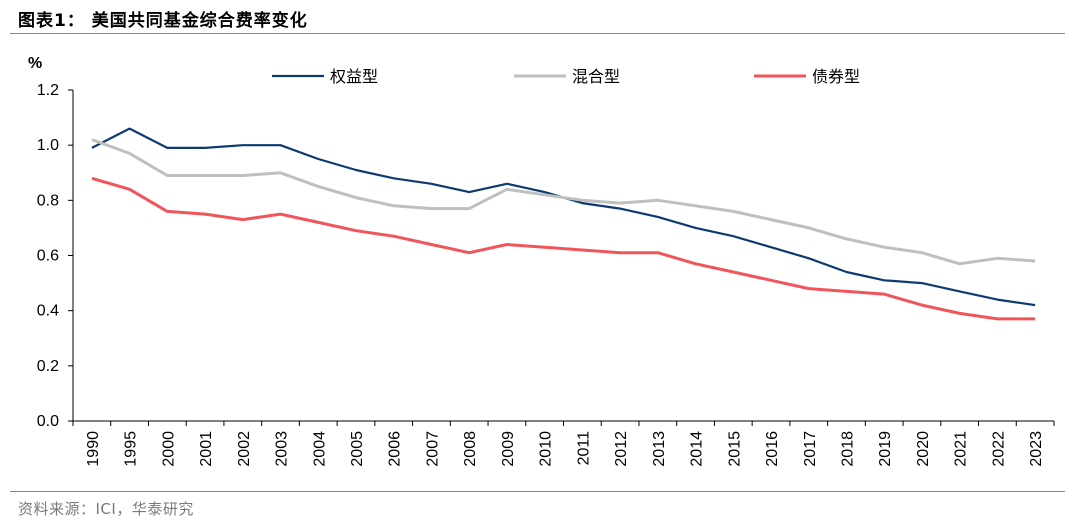 The image size is (1080, 527). What do you see at coordinates (131, 449) in the screenshot?
I see `x-tick-label: 1995` at bounding box center [131, 449].